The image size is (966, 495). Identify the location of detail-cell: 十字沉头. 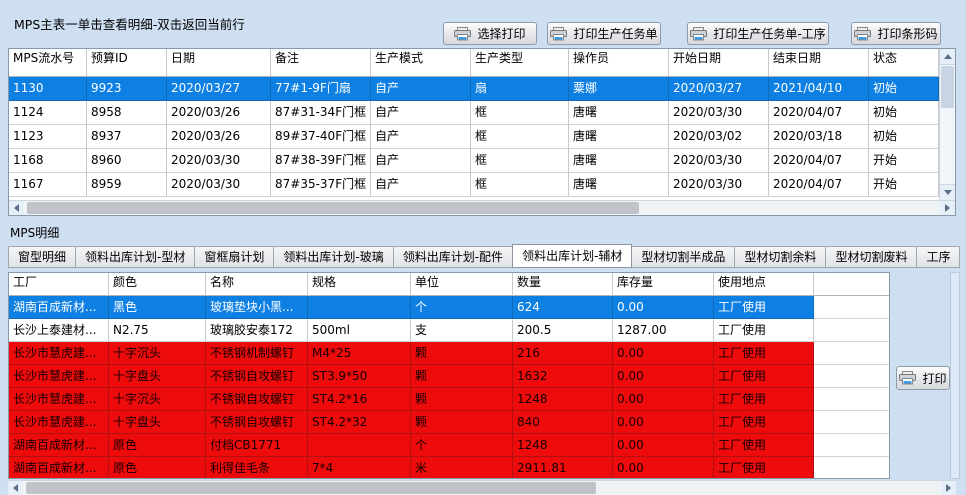
(157, 353).